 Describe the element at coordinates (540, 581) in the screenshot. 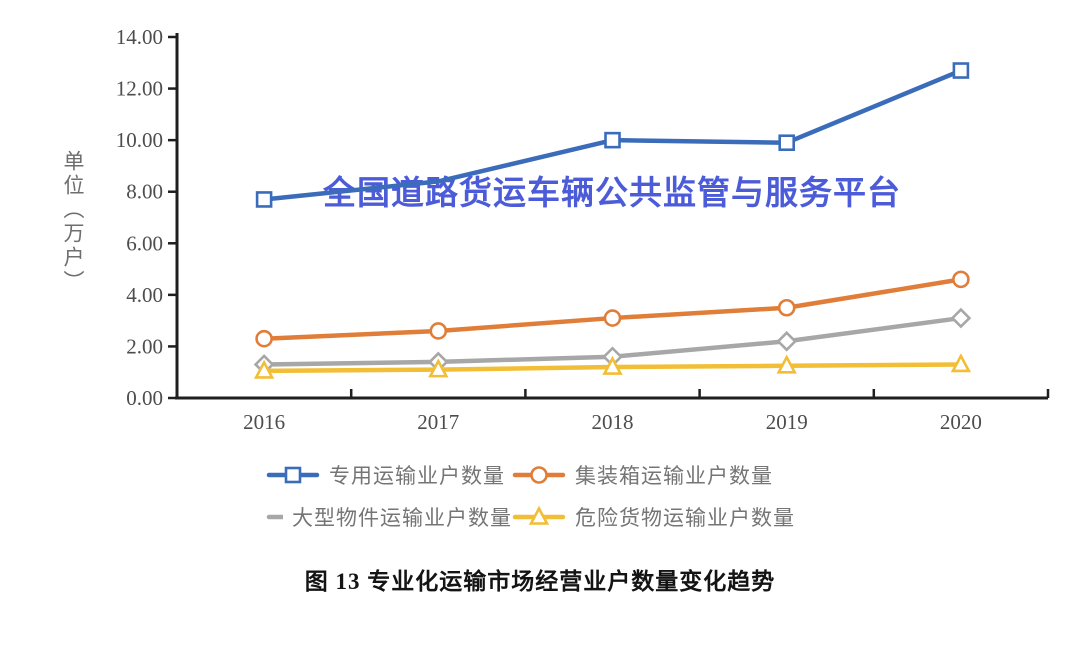

I see `figure-caption: 图 13 专业化运输市场经营业户数量变化趋势` at that location.